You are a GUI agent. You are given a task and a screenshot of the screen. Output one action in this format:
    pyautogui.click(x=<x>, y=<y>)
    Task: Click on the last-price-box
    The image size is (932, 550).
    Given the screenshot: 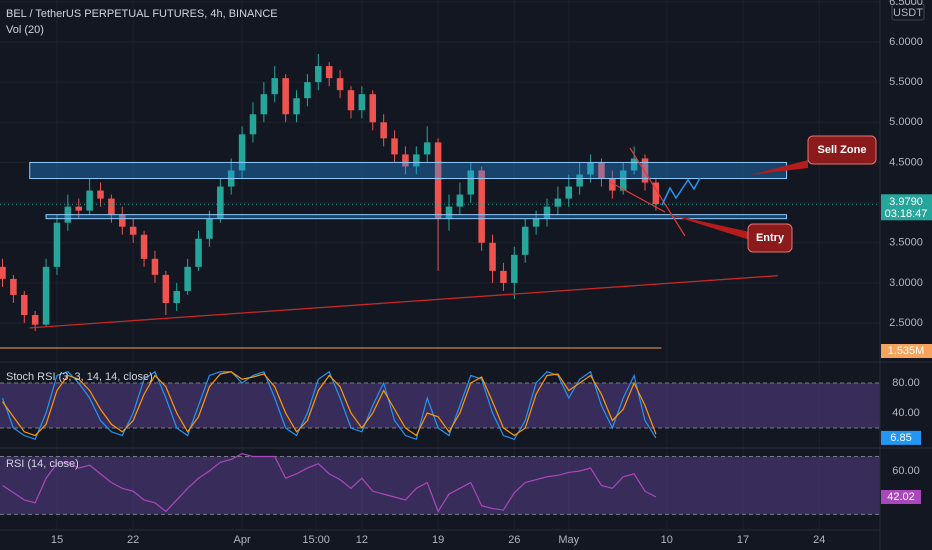 What is the action you would take?
    pyautogui.click(x=906, y=207)
    